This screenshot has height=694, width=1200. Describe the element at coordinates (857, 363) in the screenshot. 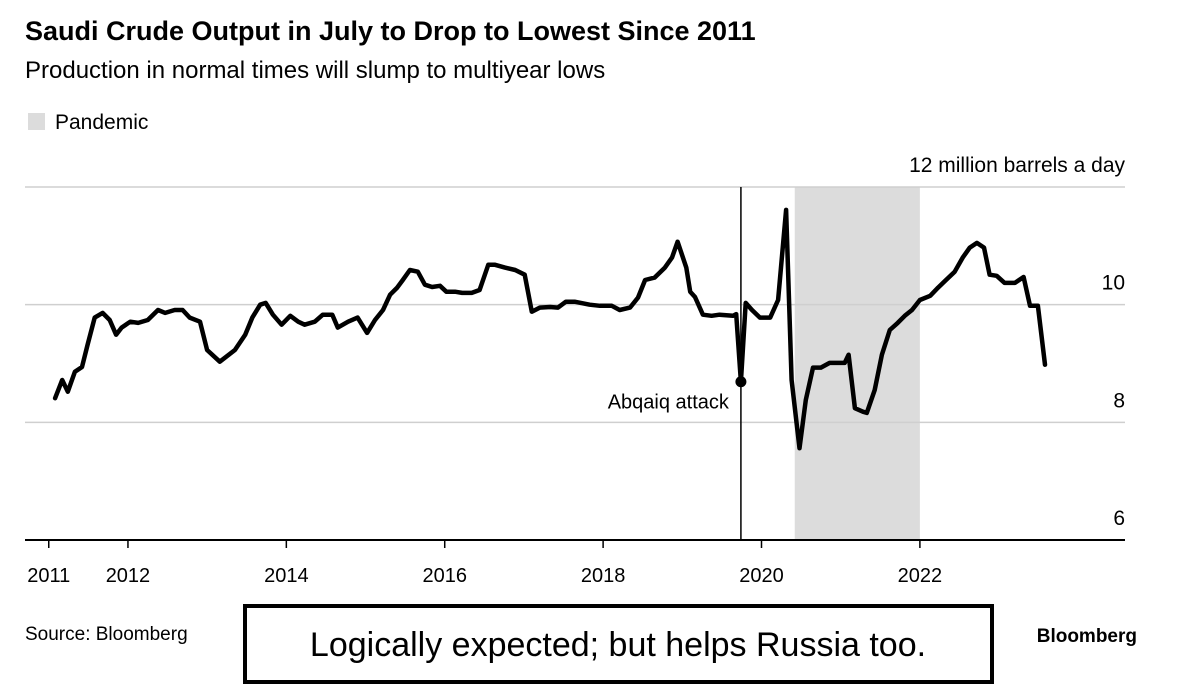

I see `shaded-region` at that location.